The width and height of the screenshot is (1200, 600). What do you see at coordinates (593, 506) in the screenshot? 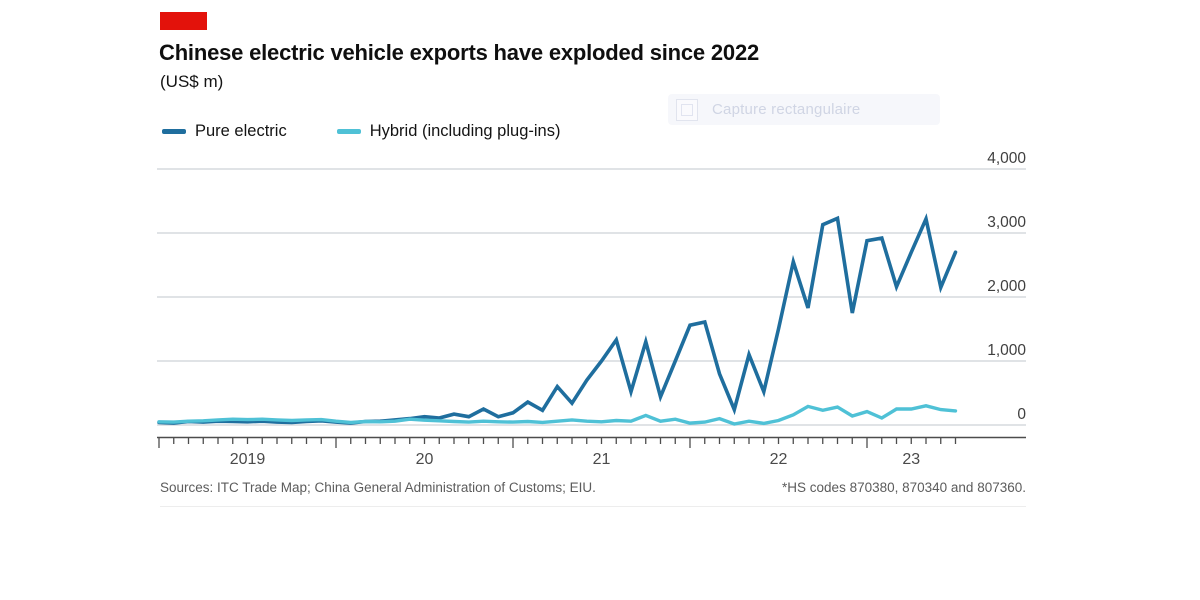
I see `bottom-divider` at bounding box center [593, 506].